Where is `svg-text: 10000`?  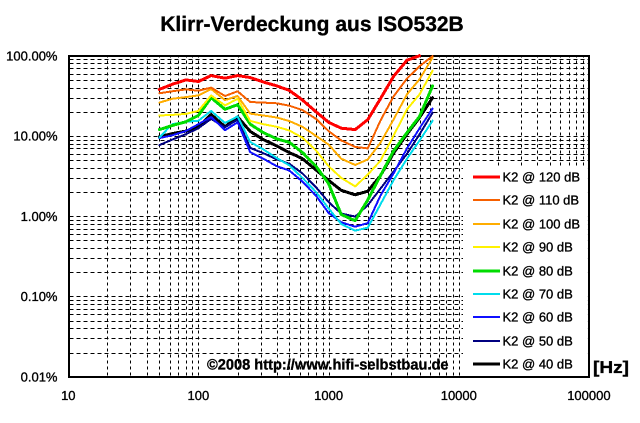 svg-text: 10000 is located at coordinates (459, 395).